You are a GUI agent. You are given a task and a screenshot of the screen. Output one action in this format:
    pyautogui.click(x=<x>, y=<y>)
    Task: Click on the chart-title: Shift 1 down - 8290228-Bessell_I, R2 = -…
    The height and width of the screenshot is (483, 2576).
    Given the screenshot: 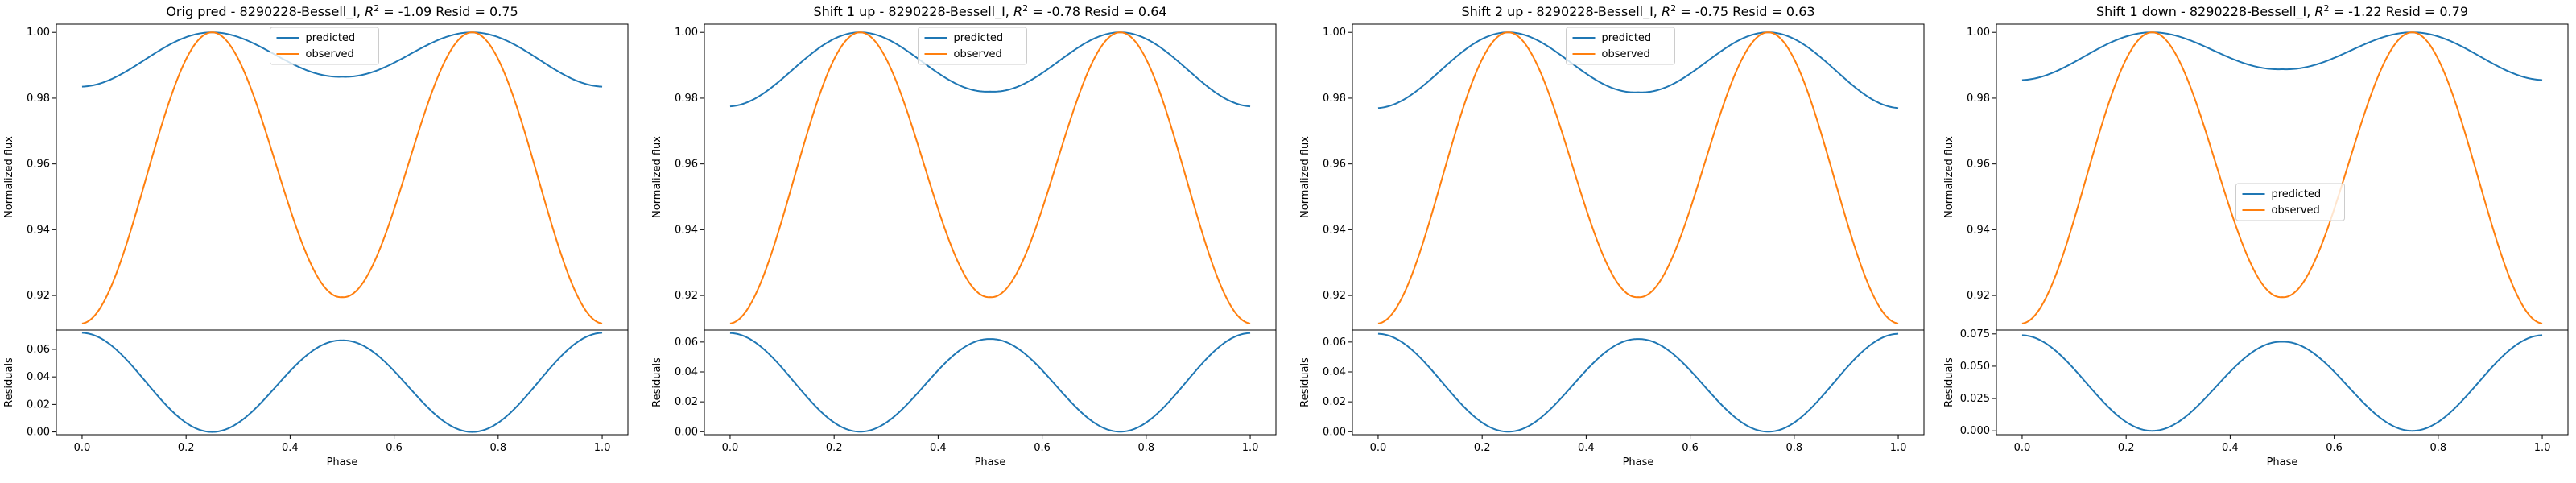 What is the action you would take?
    pyautogui.click(x=2282, y=12)
    